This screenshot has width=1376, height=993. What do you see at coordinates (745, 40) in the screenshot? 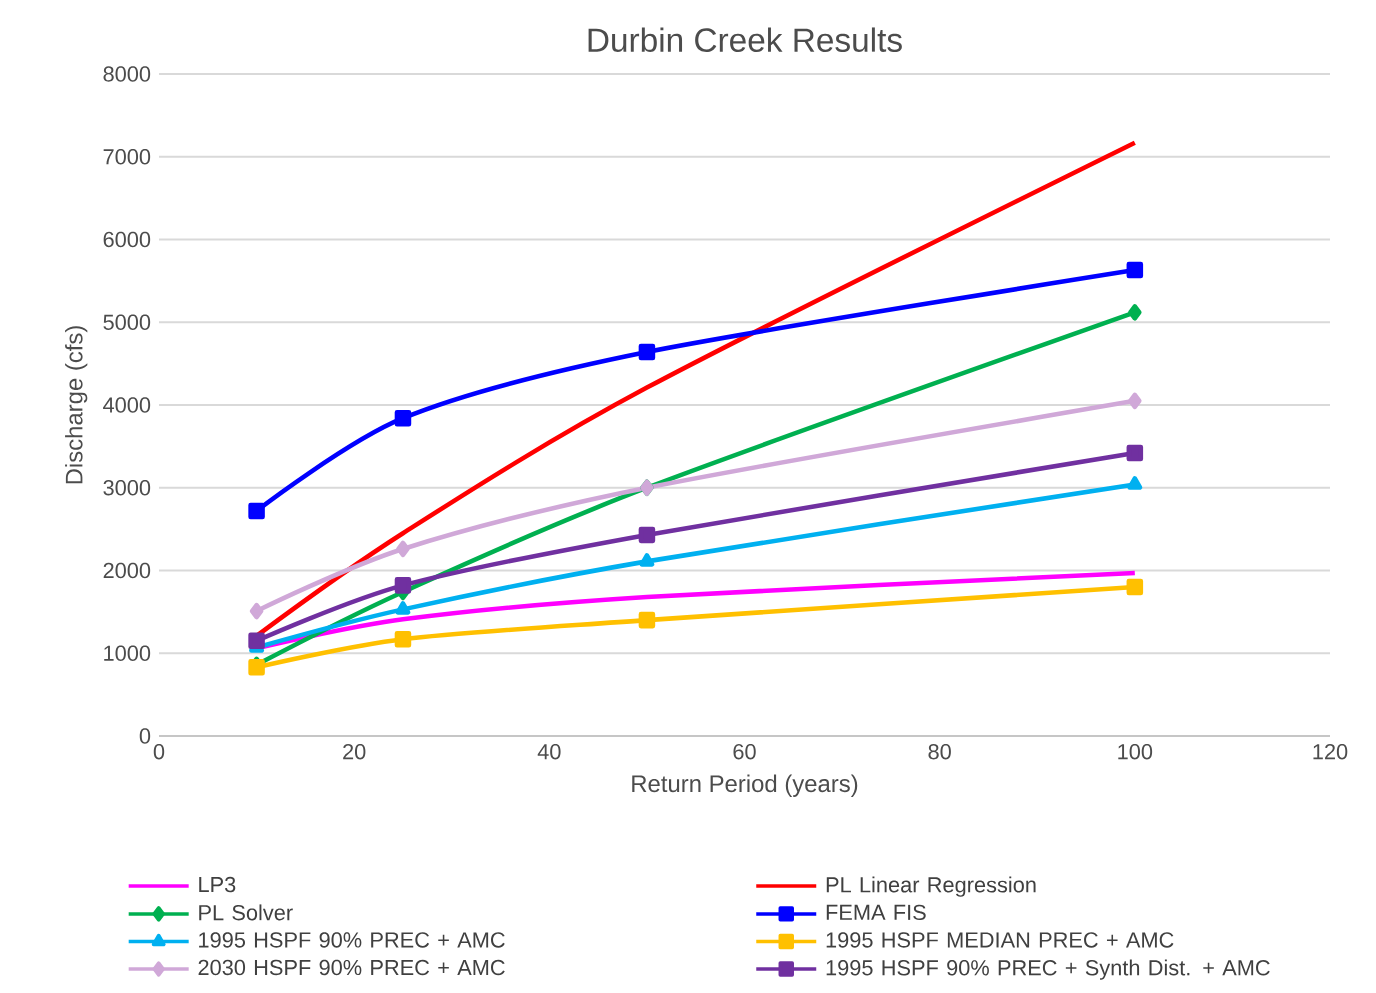
I see `chart-title: Durbin Creek Results` at bounding box center [745, 40].